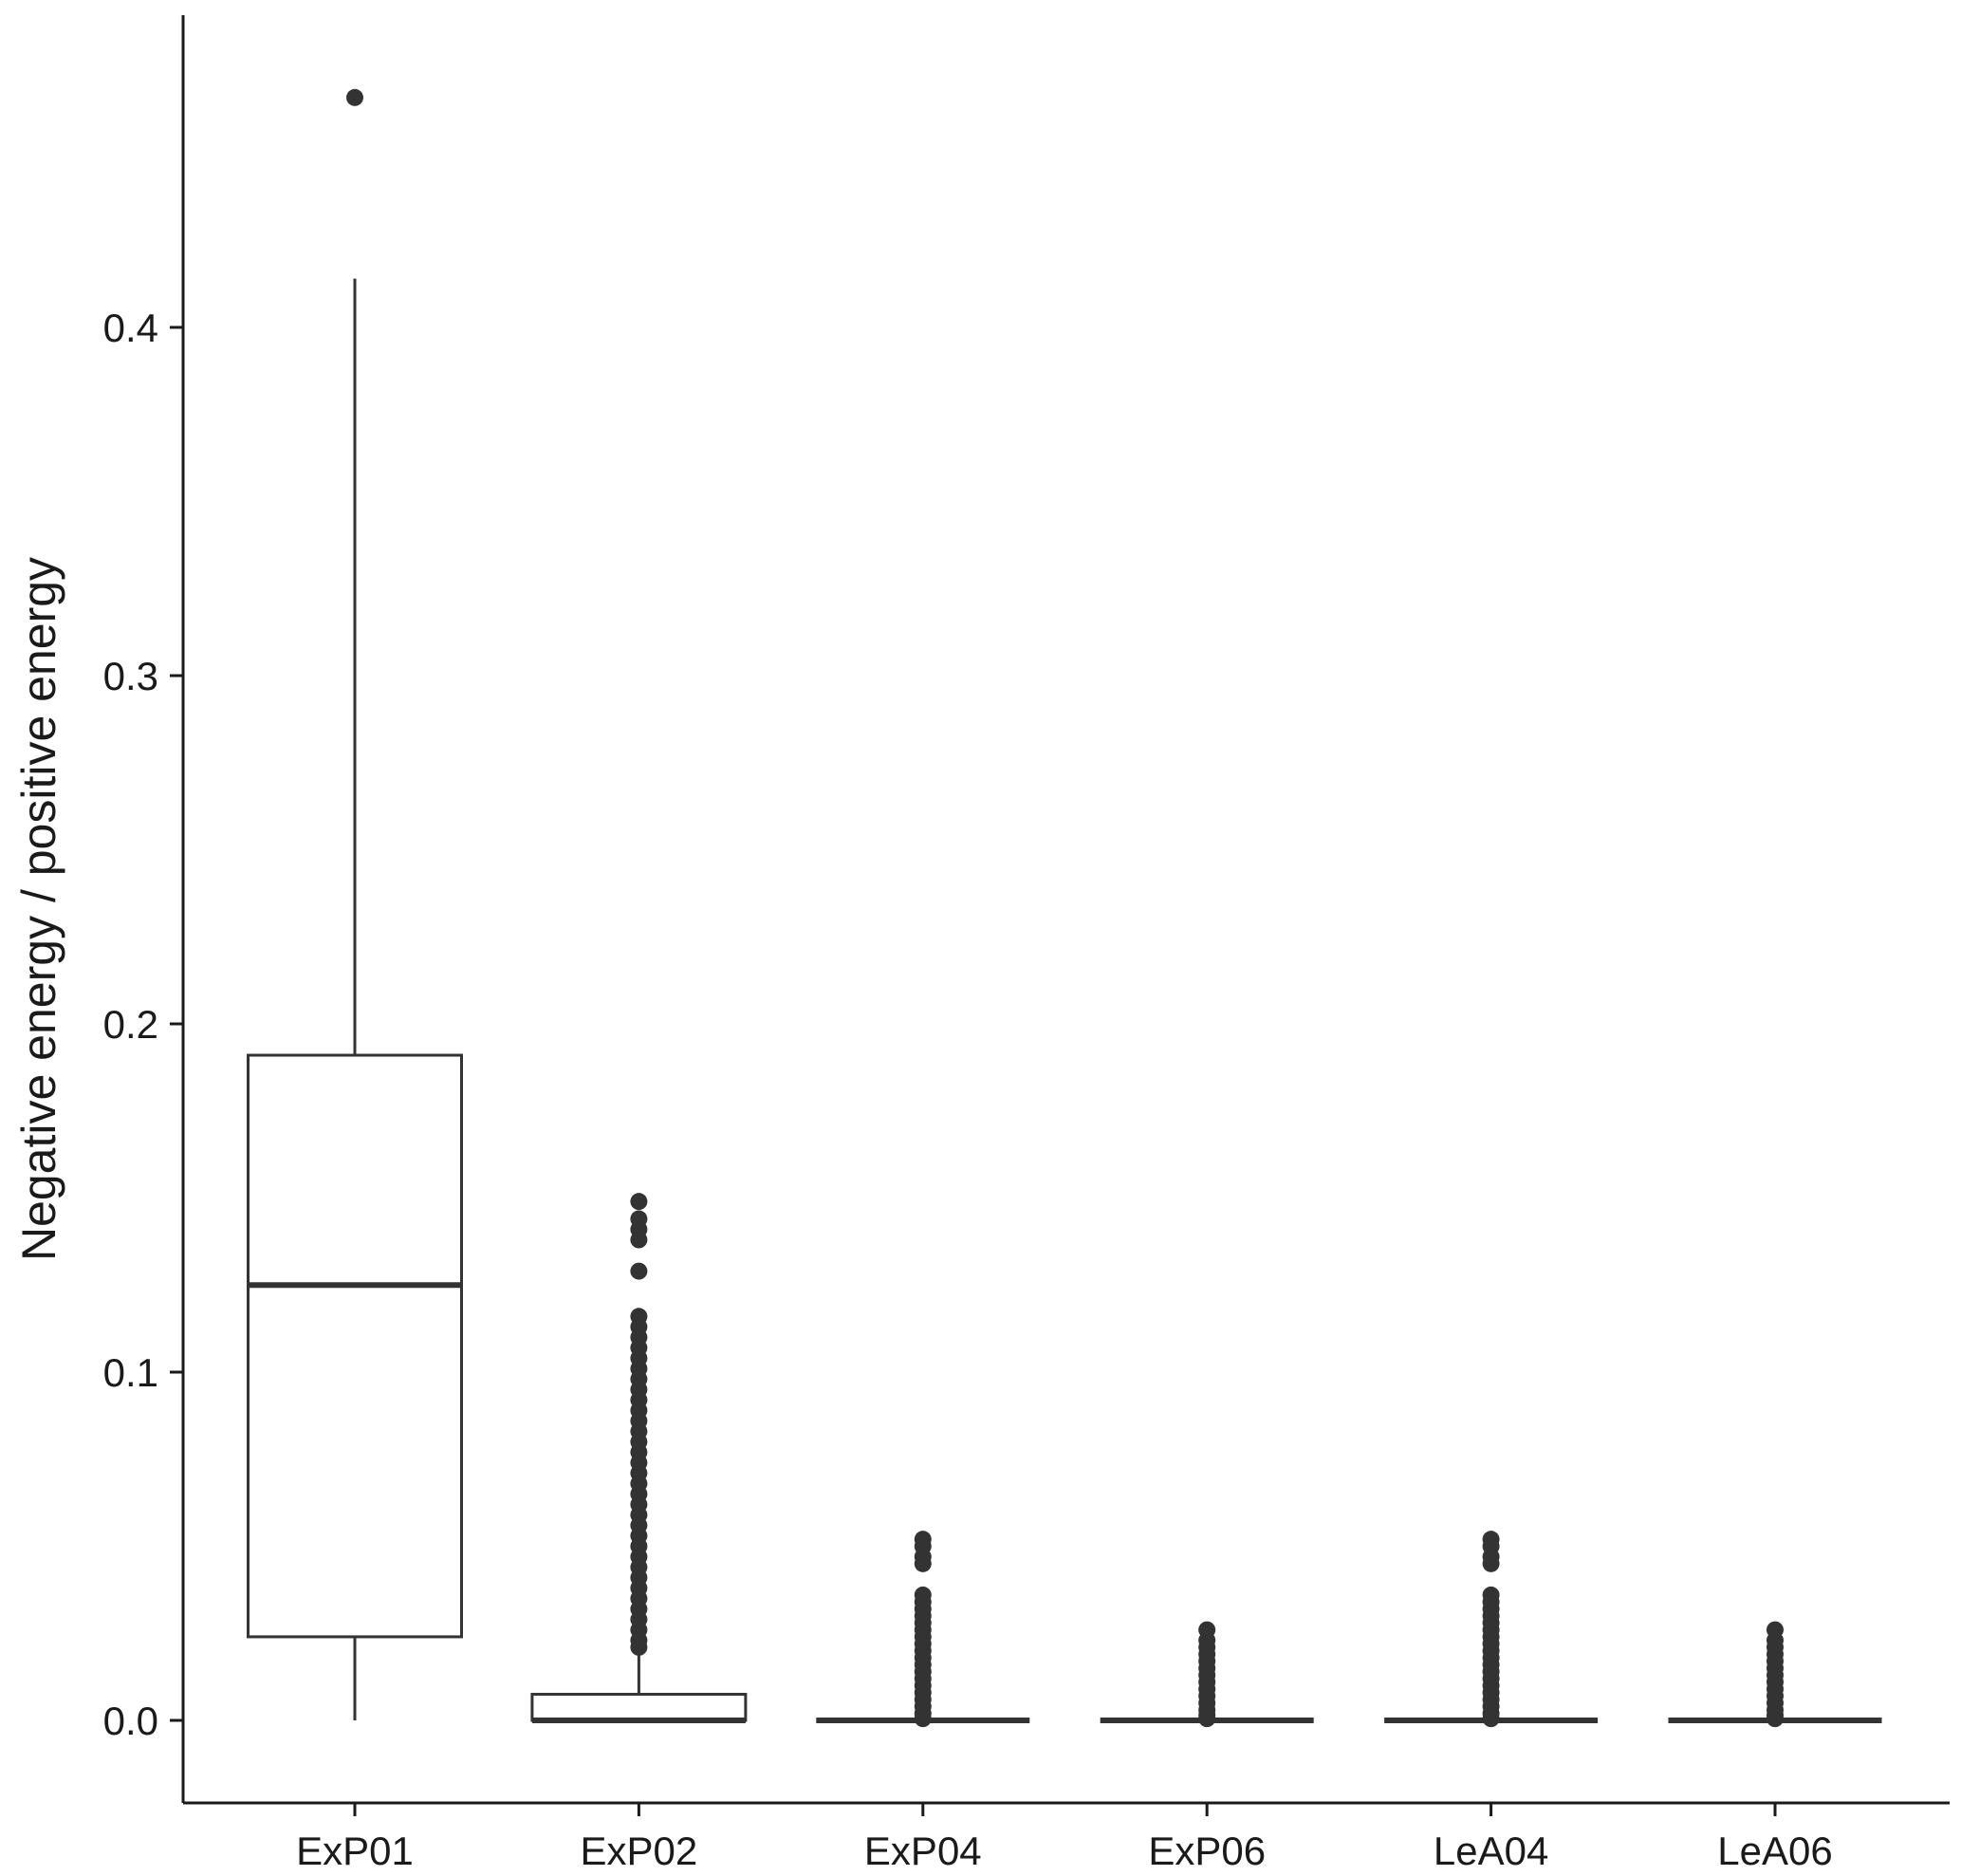  Describe the element at coordinates (130, 328) in the screenshot. I see `y-tick-label: 0.4` at that location.